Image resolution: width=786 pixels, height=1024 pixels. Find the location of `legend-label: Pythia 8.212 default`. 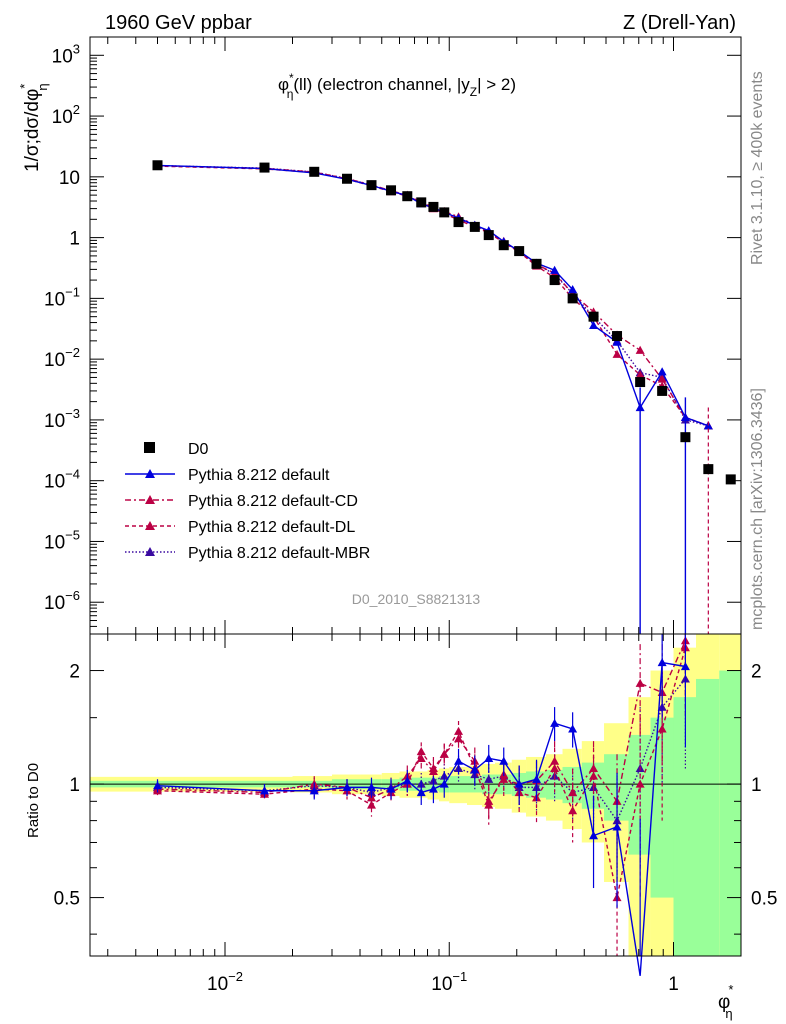

legend-label: Pythia 8.212 default is located at coordinates (259, 475).